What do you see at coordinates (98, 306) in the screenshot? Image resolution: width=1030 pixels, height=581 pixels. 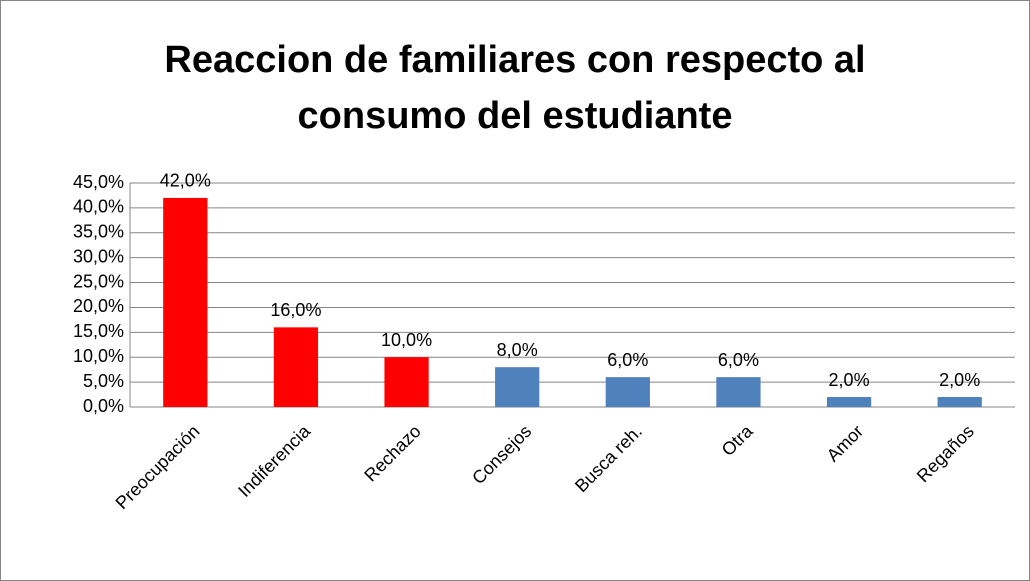 I see `y-tick-label: 20,0%` at bounding box center [98, 306].